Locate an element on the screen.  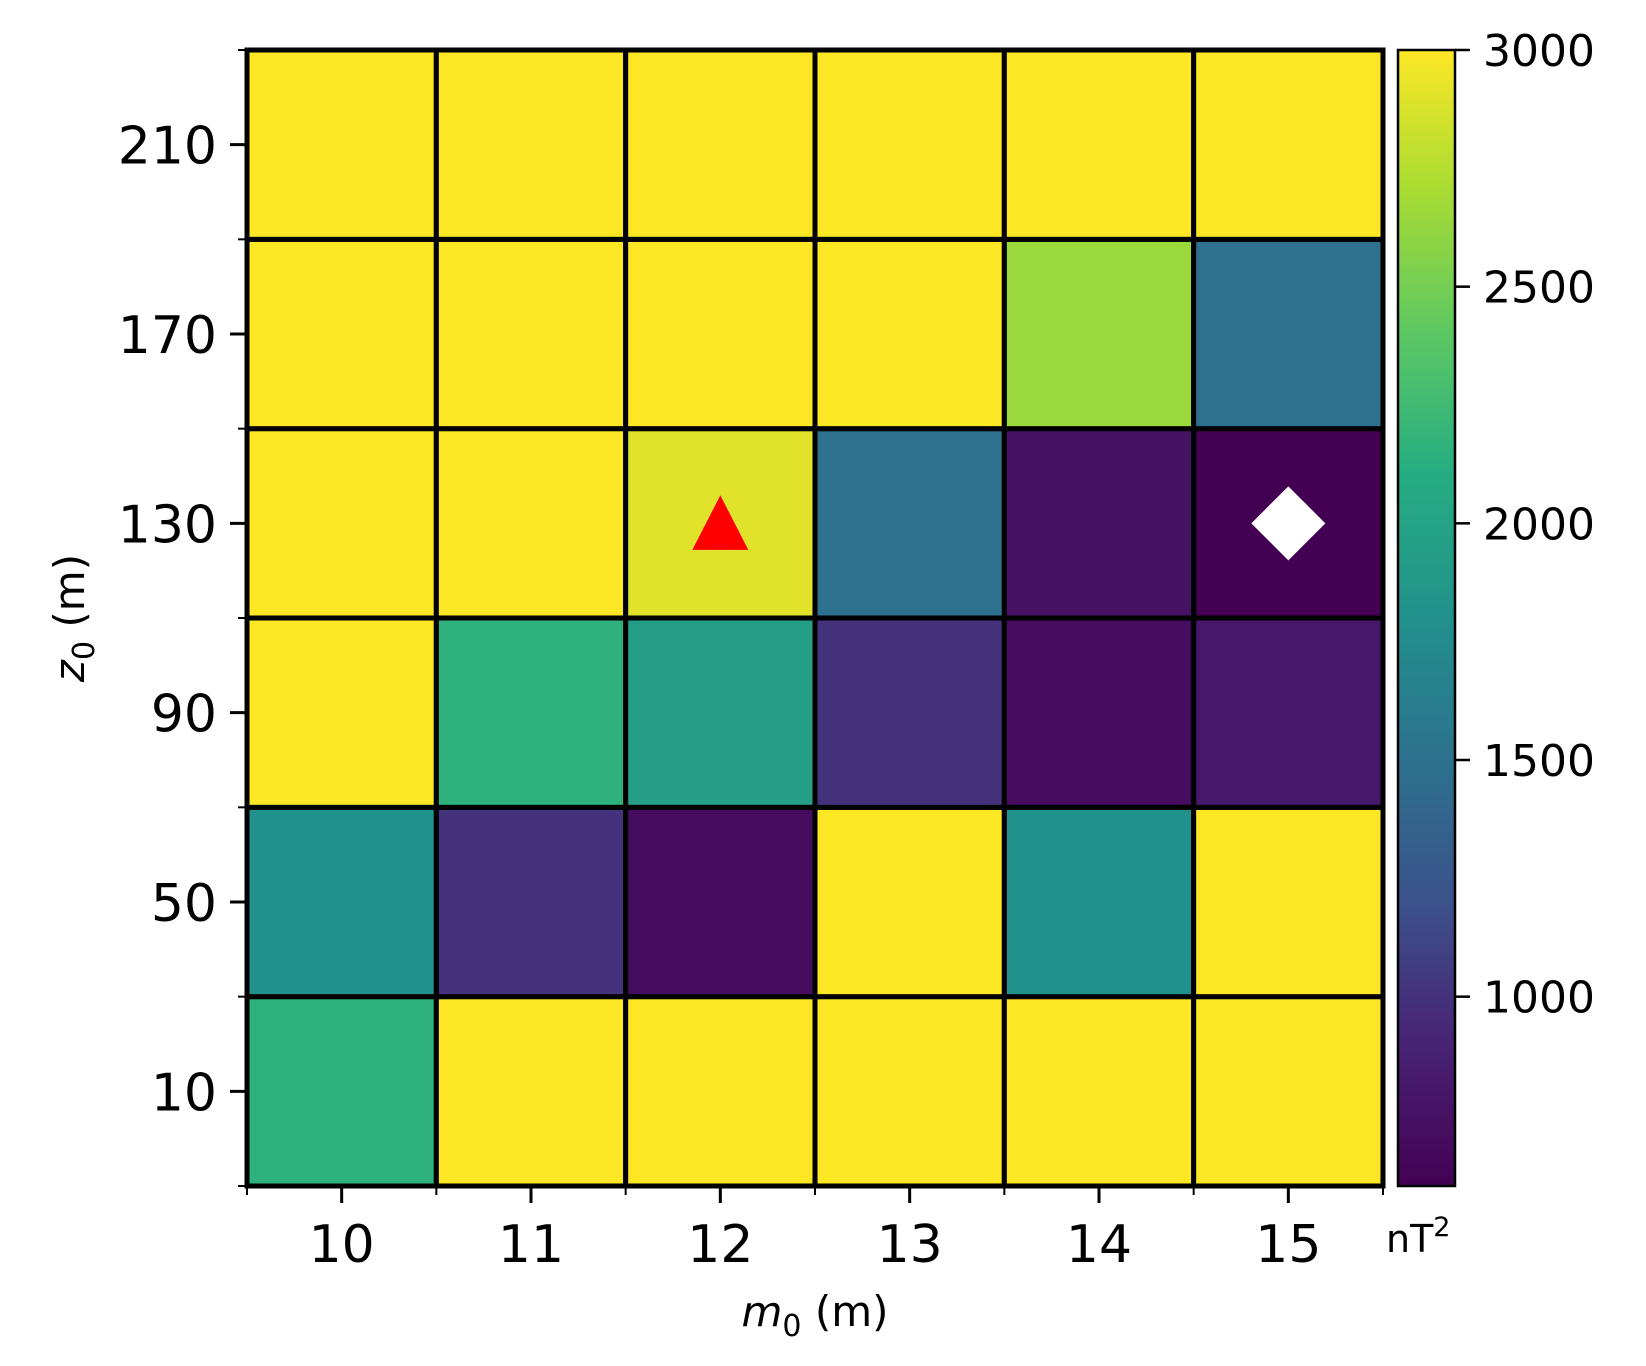
markers is located at coordinates (1009, 523).